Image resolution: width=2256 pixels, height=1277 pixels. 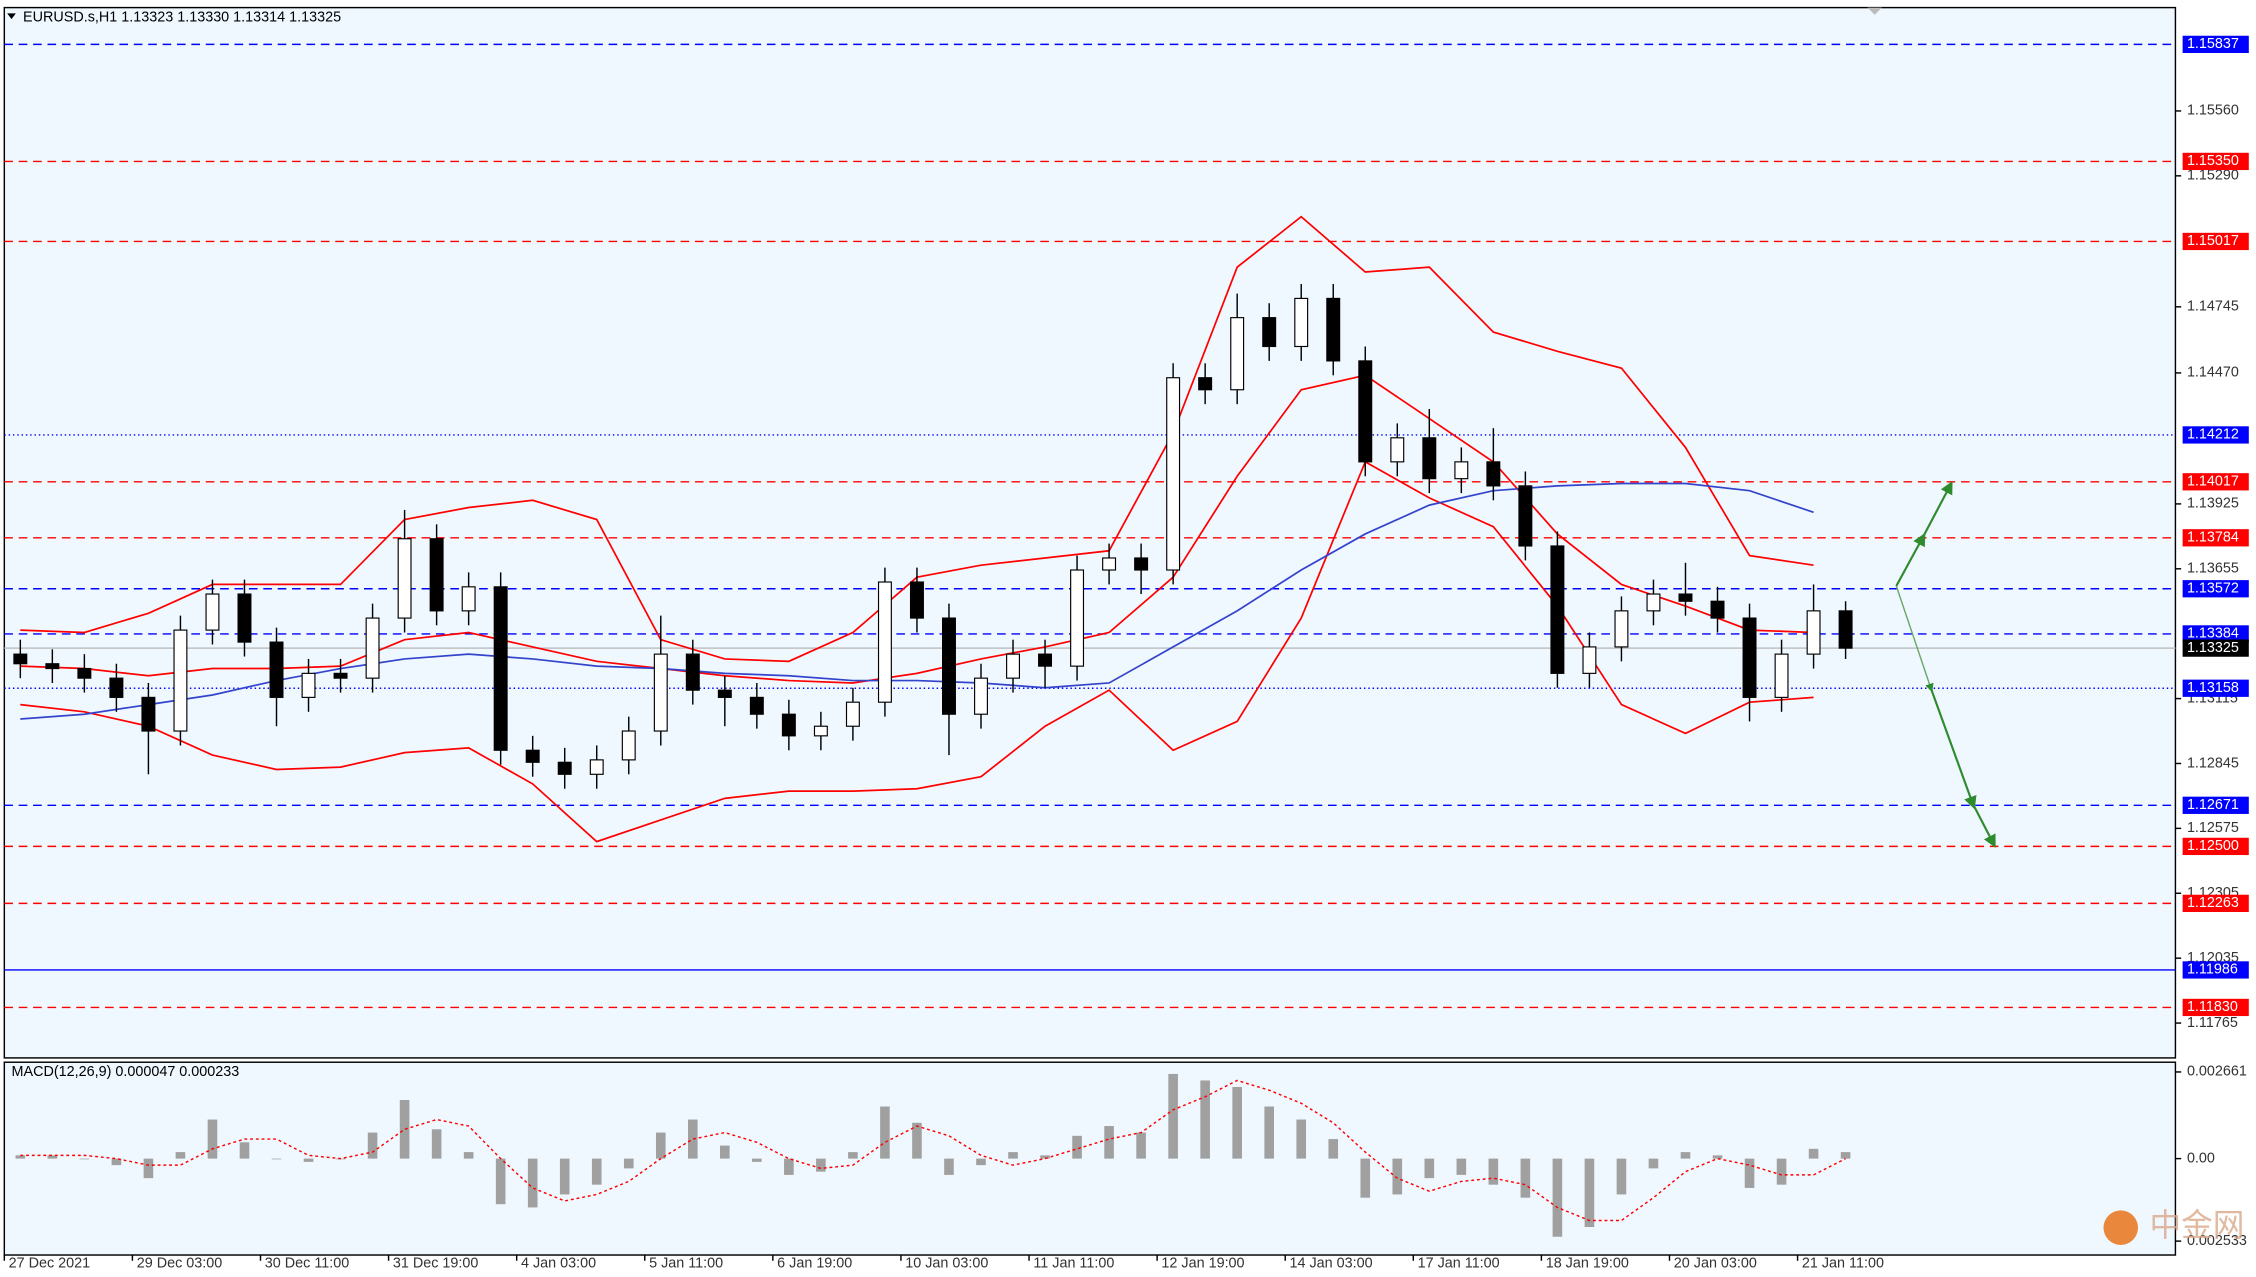 I want to click on watermark: 中金网, so click(x=2197, y=1225).